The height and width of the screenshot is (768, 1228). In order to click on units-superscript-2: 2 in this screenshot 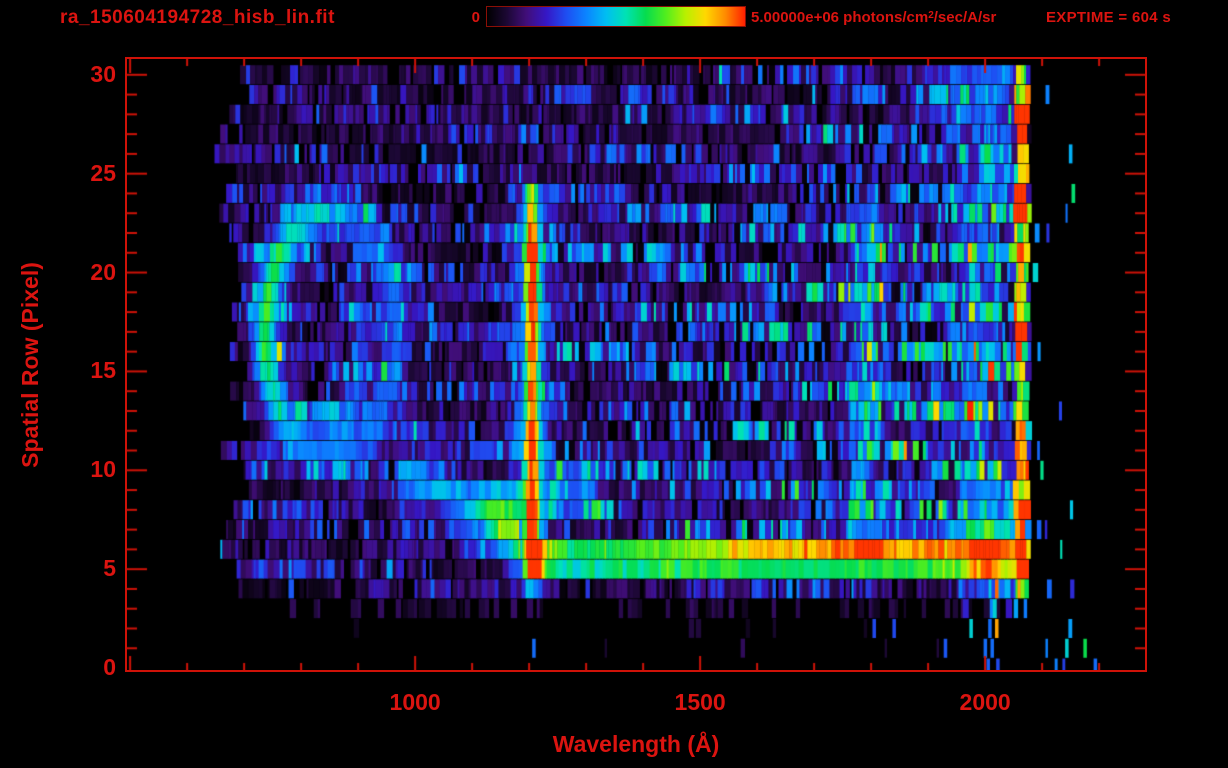, I will do `click(931, 15)`.